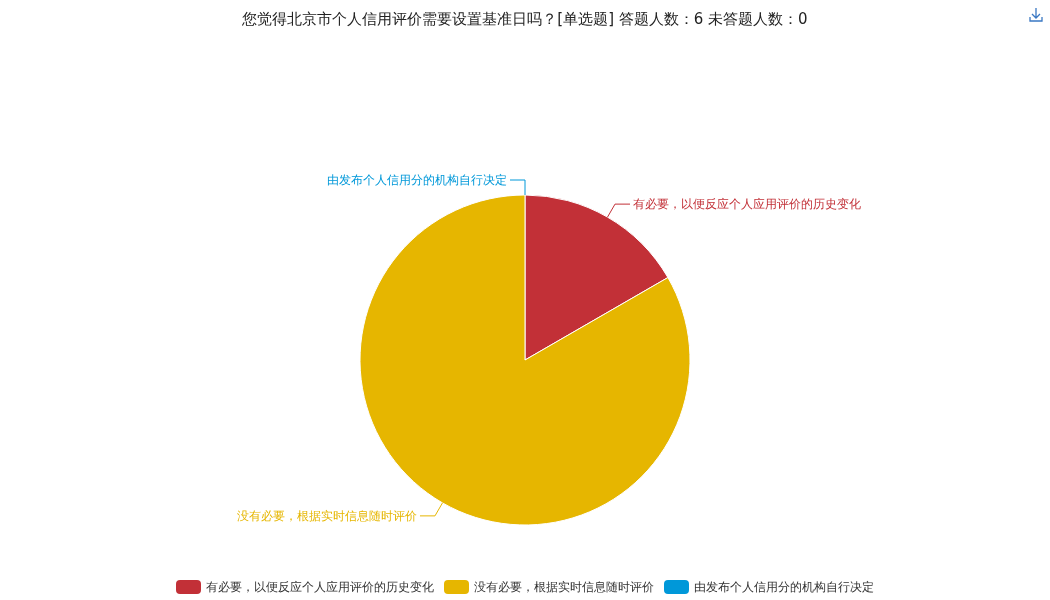 This screenshot has height=600, width=1050. I want to click on slice-label: 没有必要，根据实时信息随时评价, so click(326, 515).